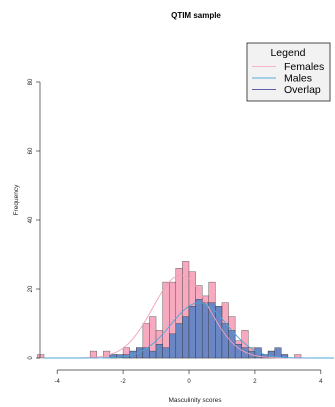 The image size is (335, 407). Describe the element at coordinates (31, 81) in the screenshot. I see `y-tick-label: 80` at that location.